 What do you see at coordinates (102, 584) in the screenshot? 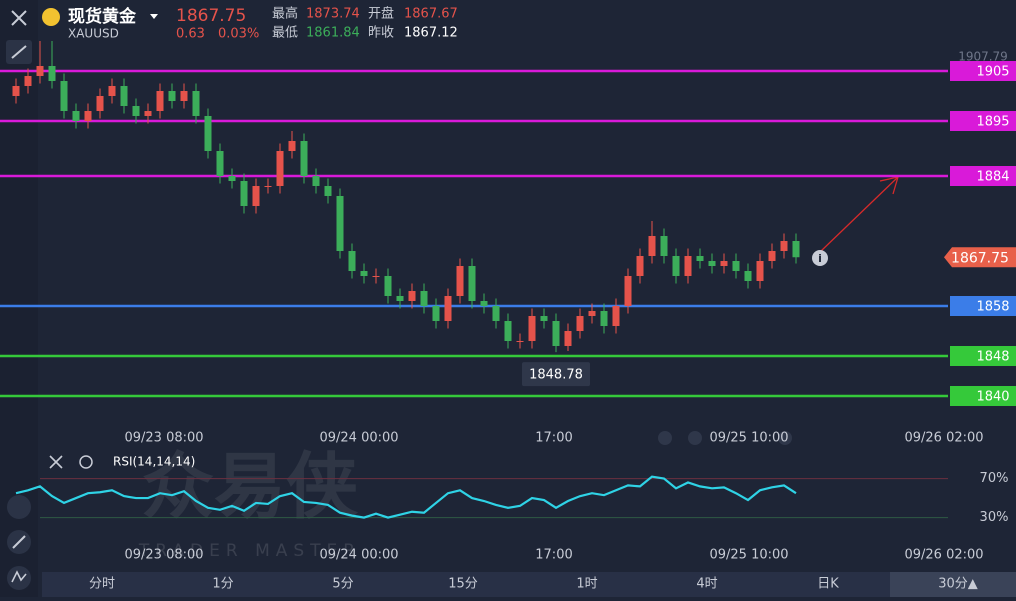
I see `tab: 分时` at bounding box center [102, 584].